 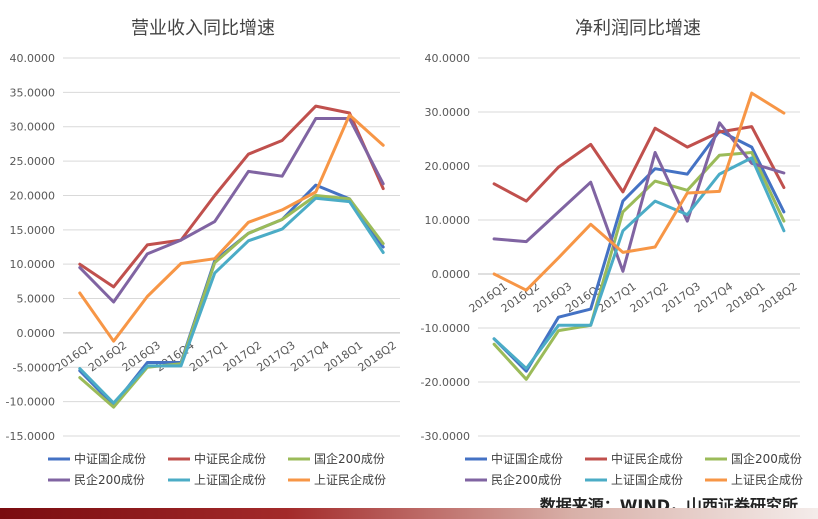 I want to click on y-tick-label: 25.0000, so click(x=33, y=161).